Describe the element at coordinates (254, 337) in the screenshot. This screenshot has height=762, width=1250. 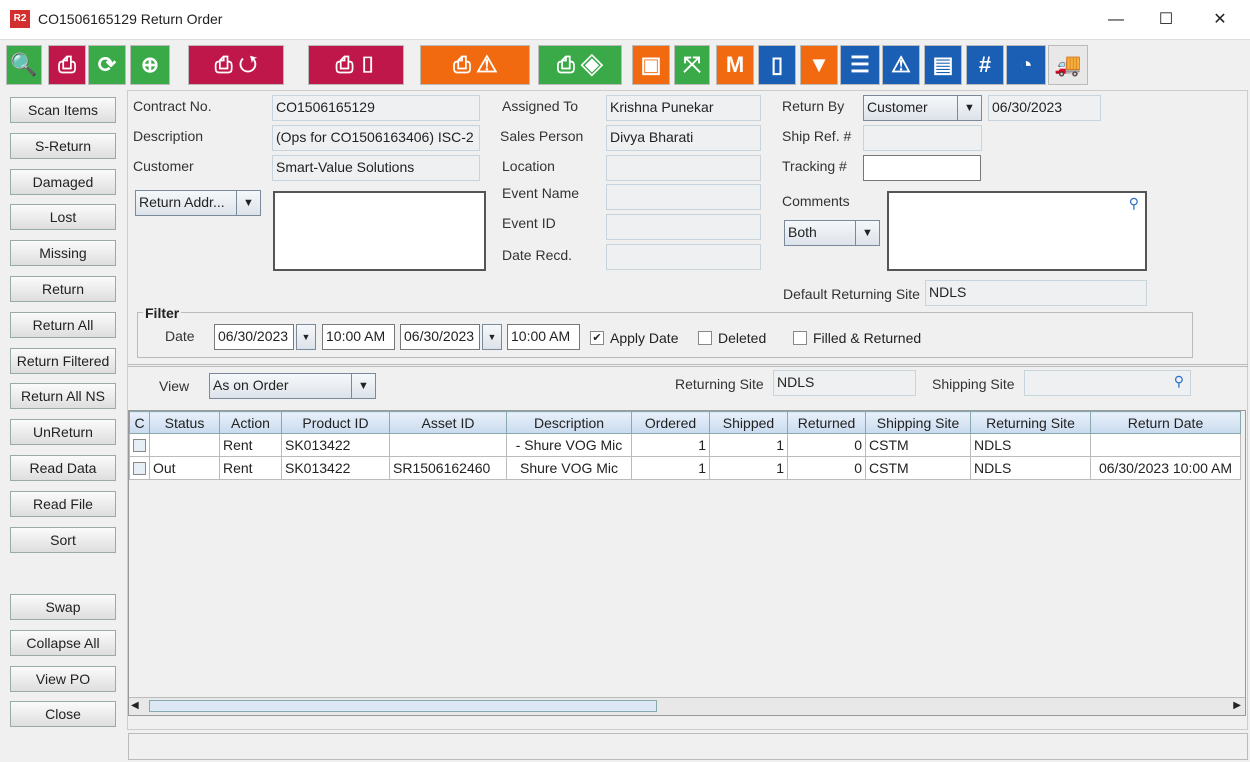
I see `from-date-input: 06/30/2023` at that location.